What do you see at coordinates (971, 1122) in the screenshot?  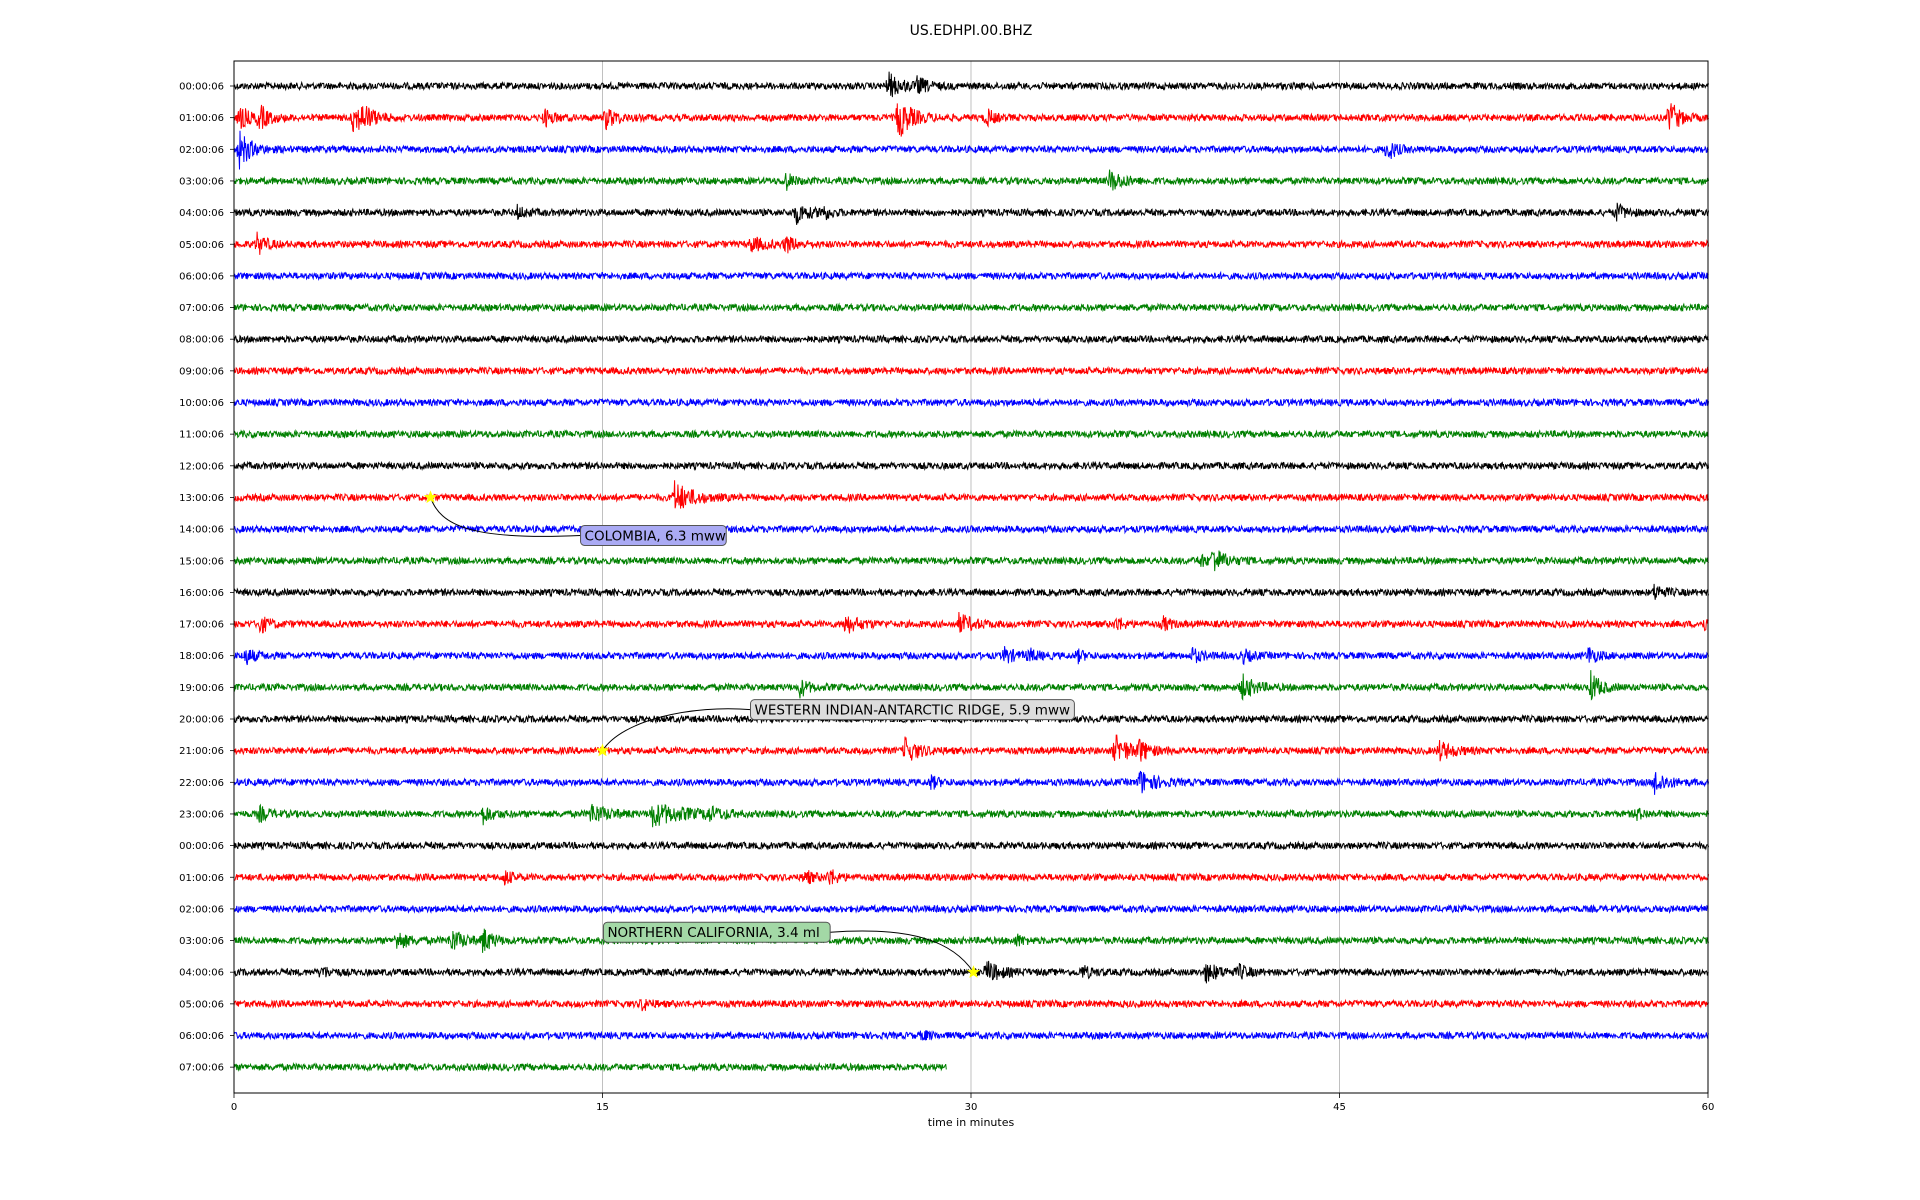 I see `x-axis-label: time in minutes` at bounding box center [971, 1122].